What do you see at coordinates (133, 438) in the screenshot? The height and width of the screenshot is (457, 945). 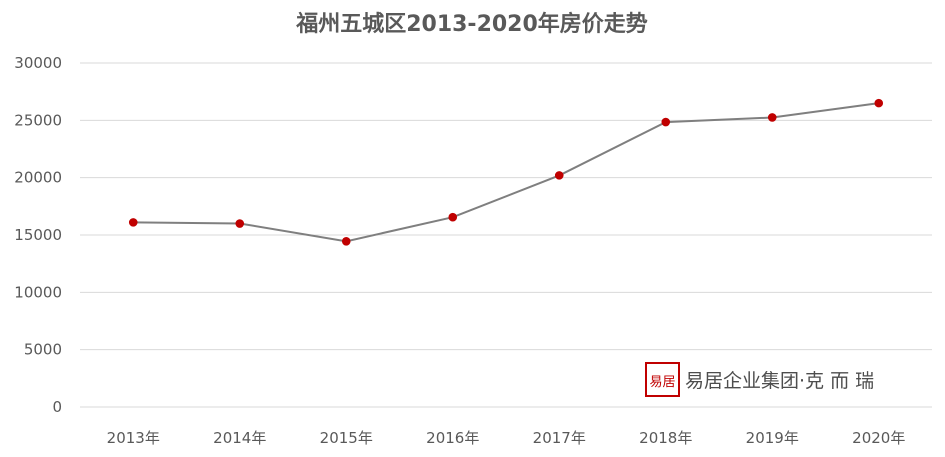 I see `x-tick-label: 2013年` at bounding box center [133, 438].